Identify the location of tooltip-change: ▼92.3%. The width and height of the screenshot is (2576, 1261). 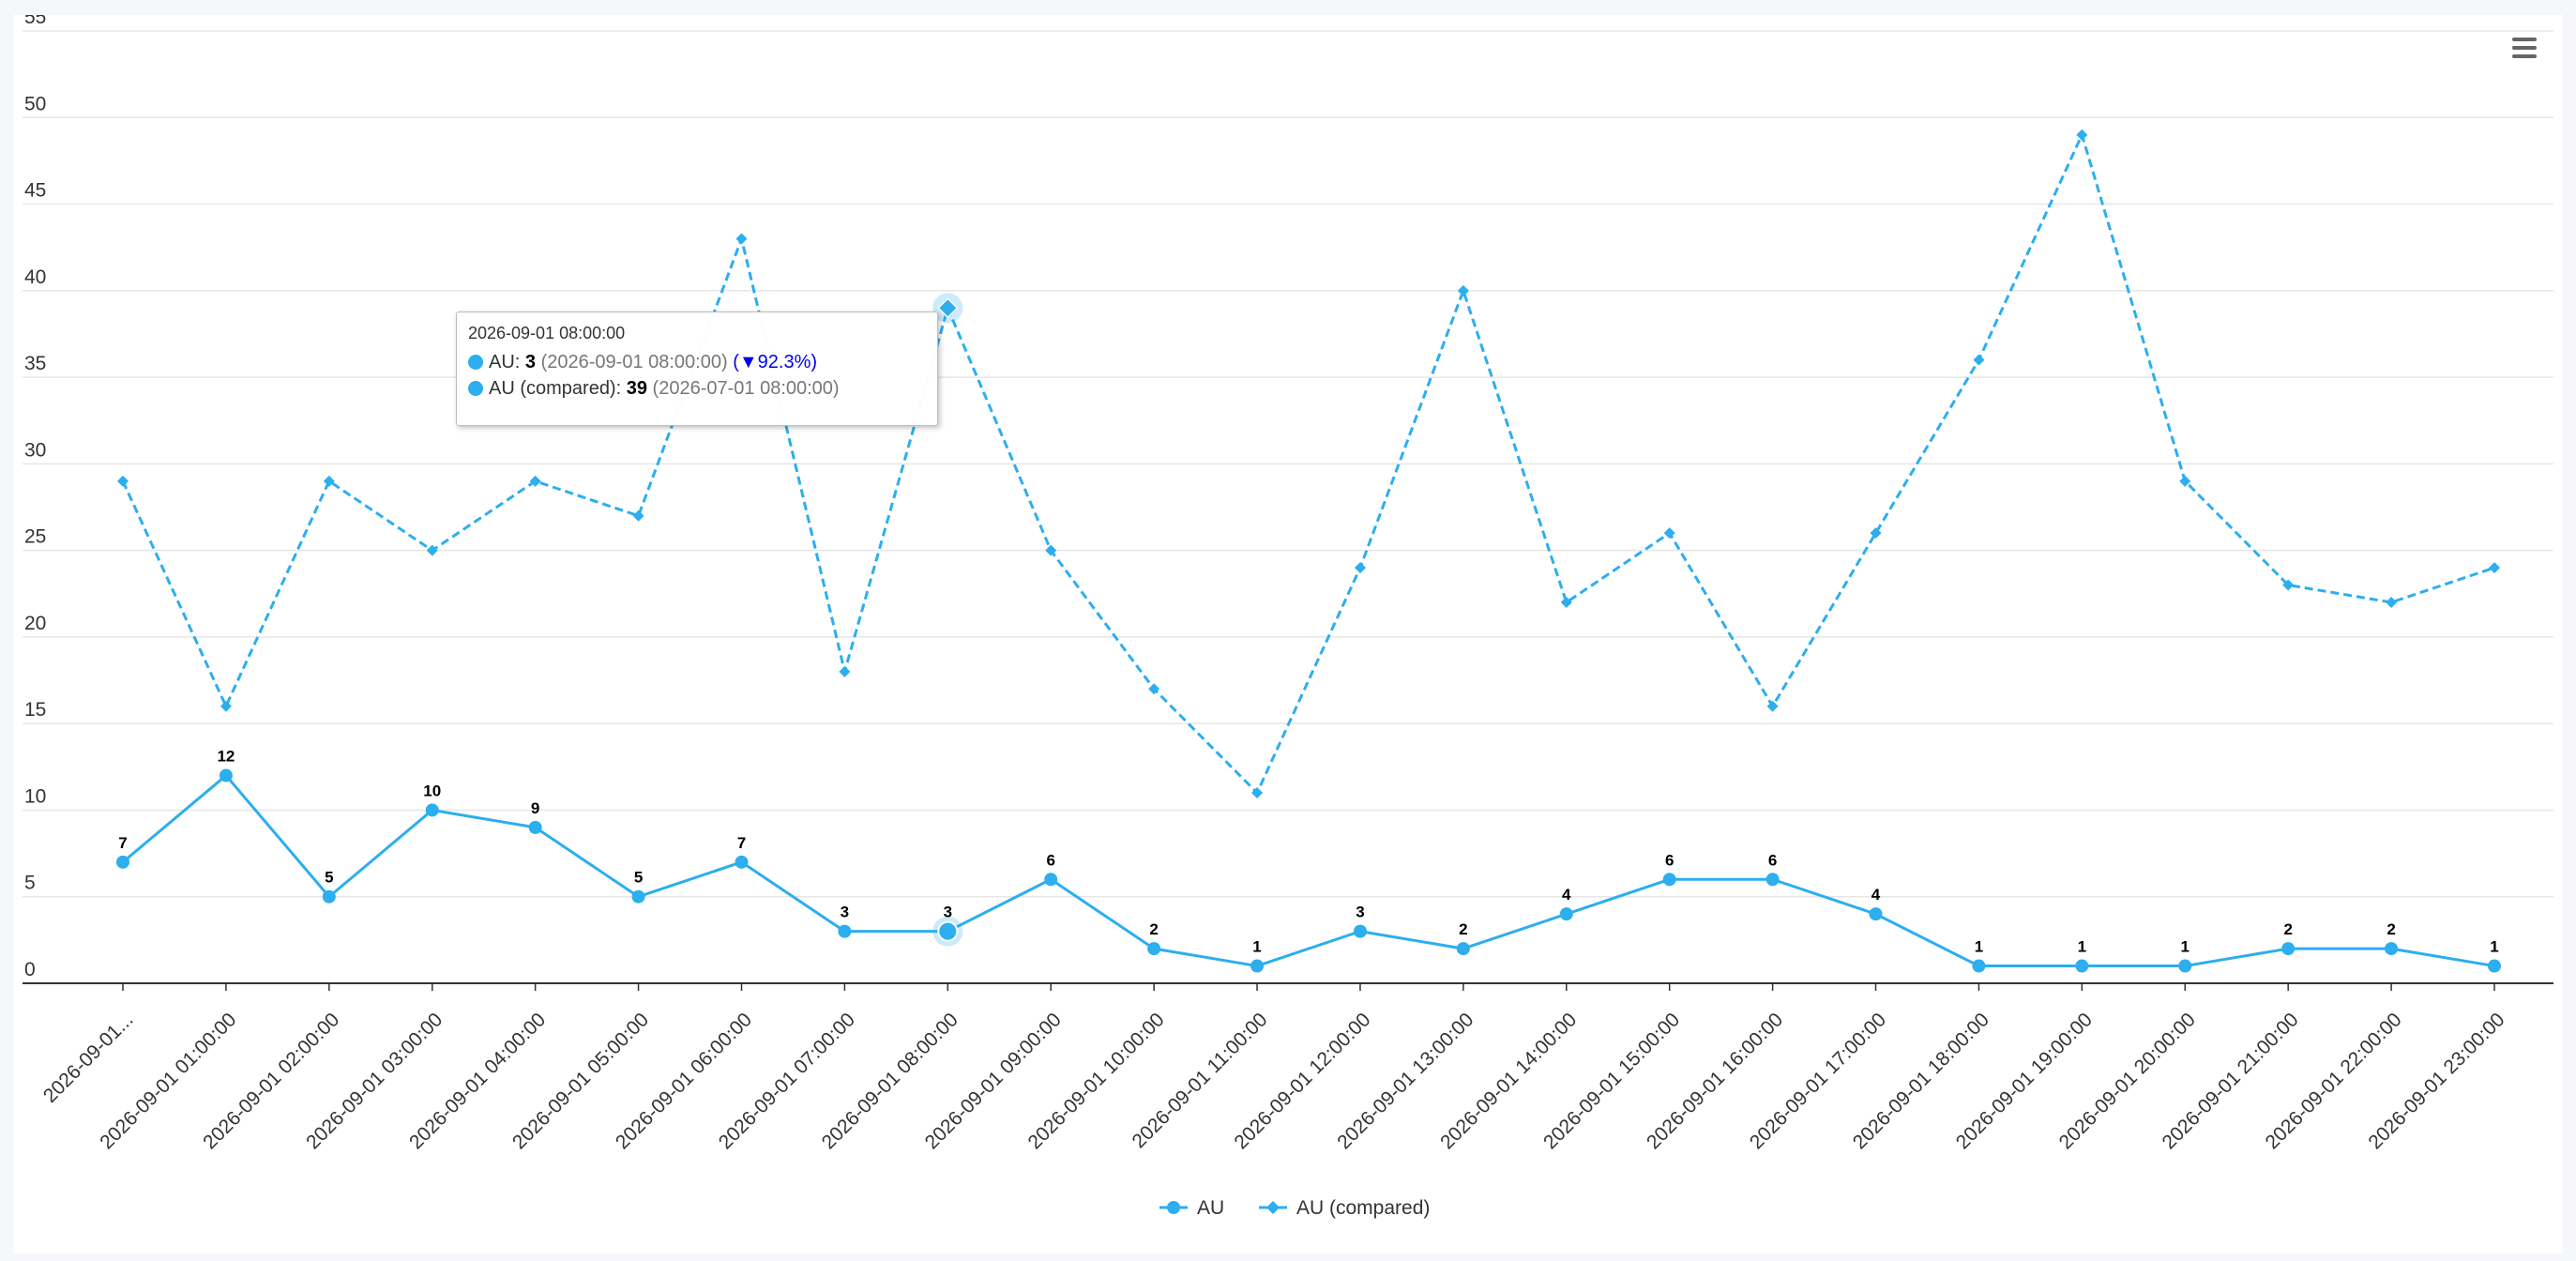
(774, 362).